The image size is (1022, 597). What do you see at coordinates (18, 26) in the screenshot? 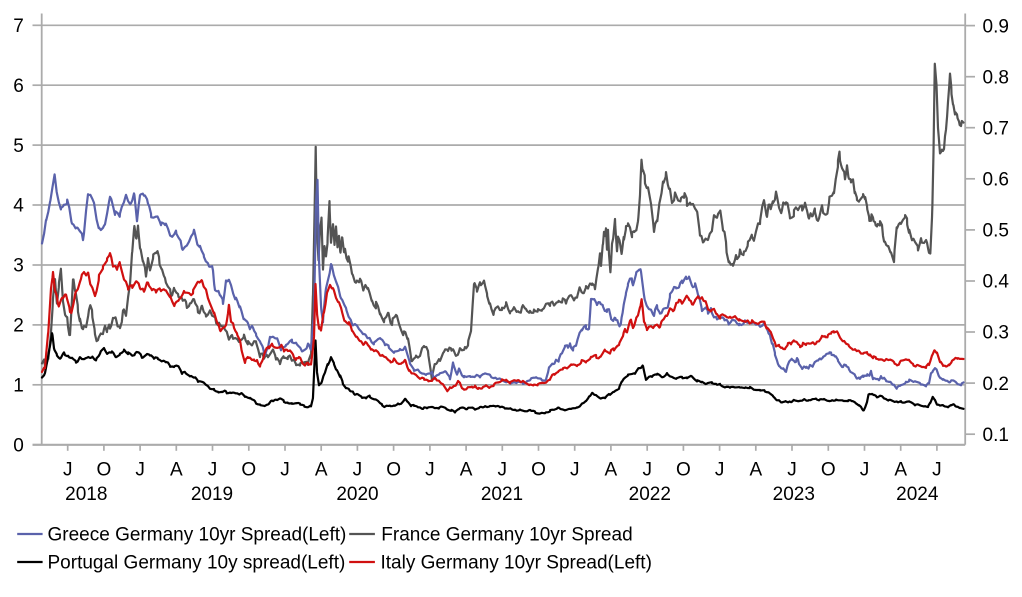
I see `svg-text: 7` at bounding box center [18, 26].